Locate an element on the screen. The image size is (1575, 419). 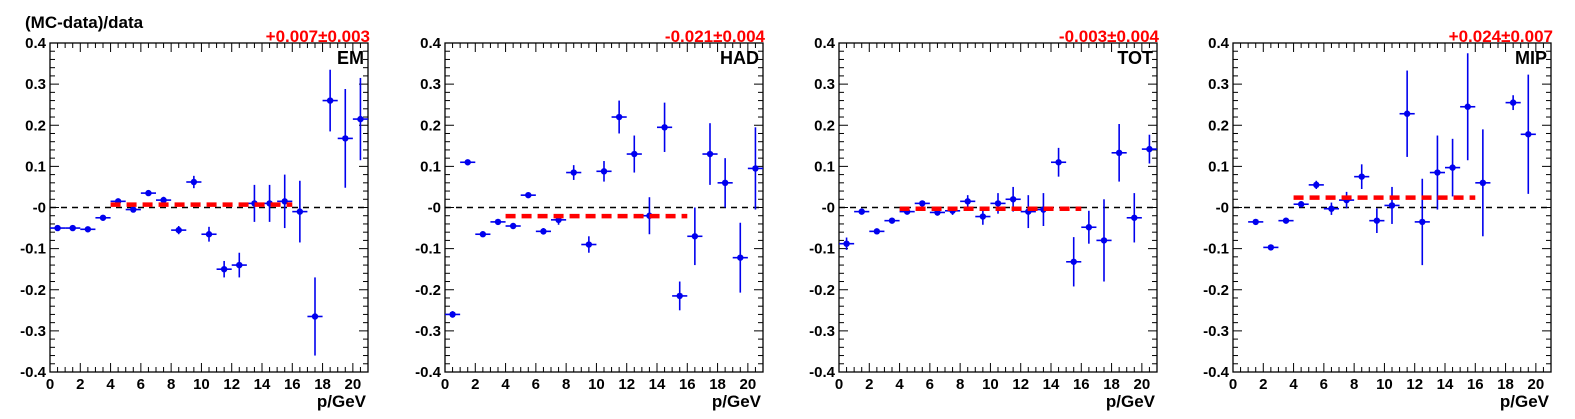
y-tick-label: 0.3 is located at coordinates (824, 84).